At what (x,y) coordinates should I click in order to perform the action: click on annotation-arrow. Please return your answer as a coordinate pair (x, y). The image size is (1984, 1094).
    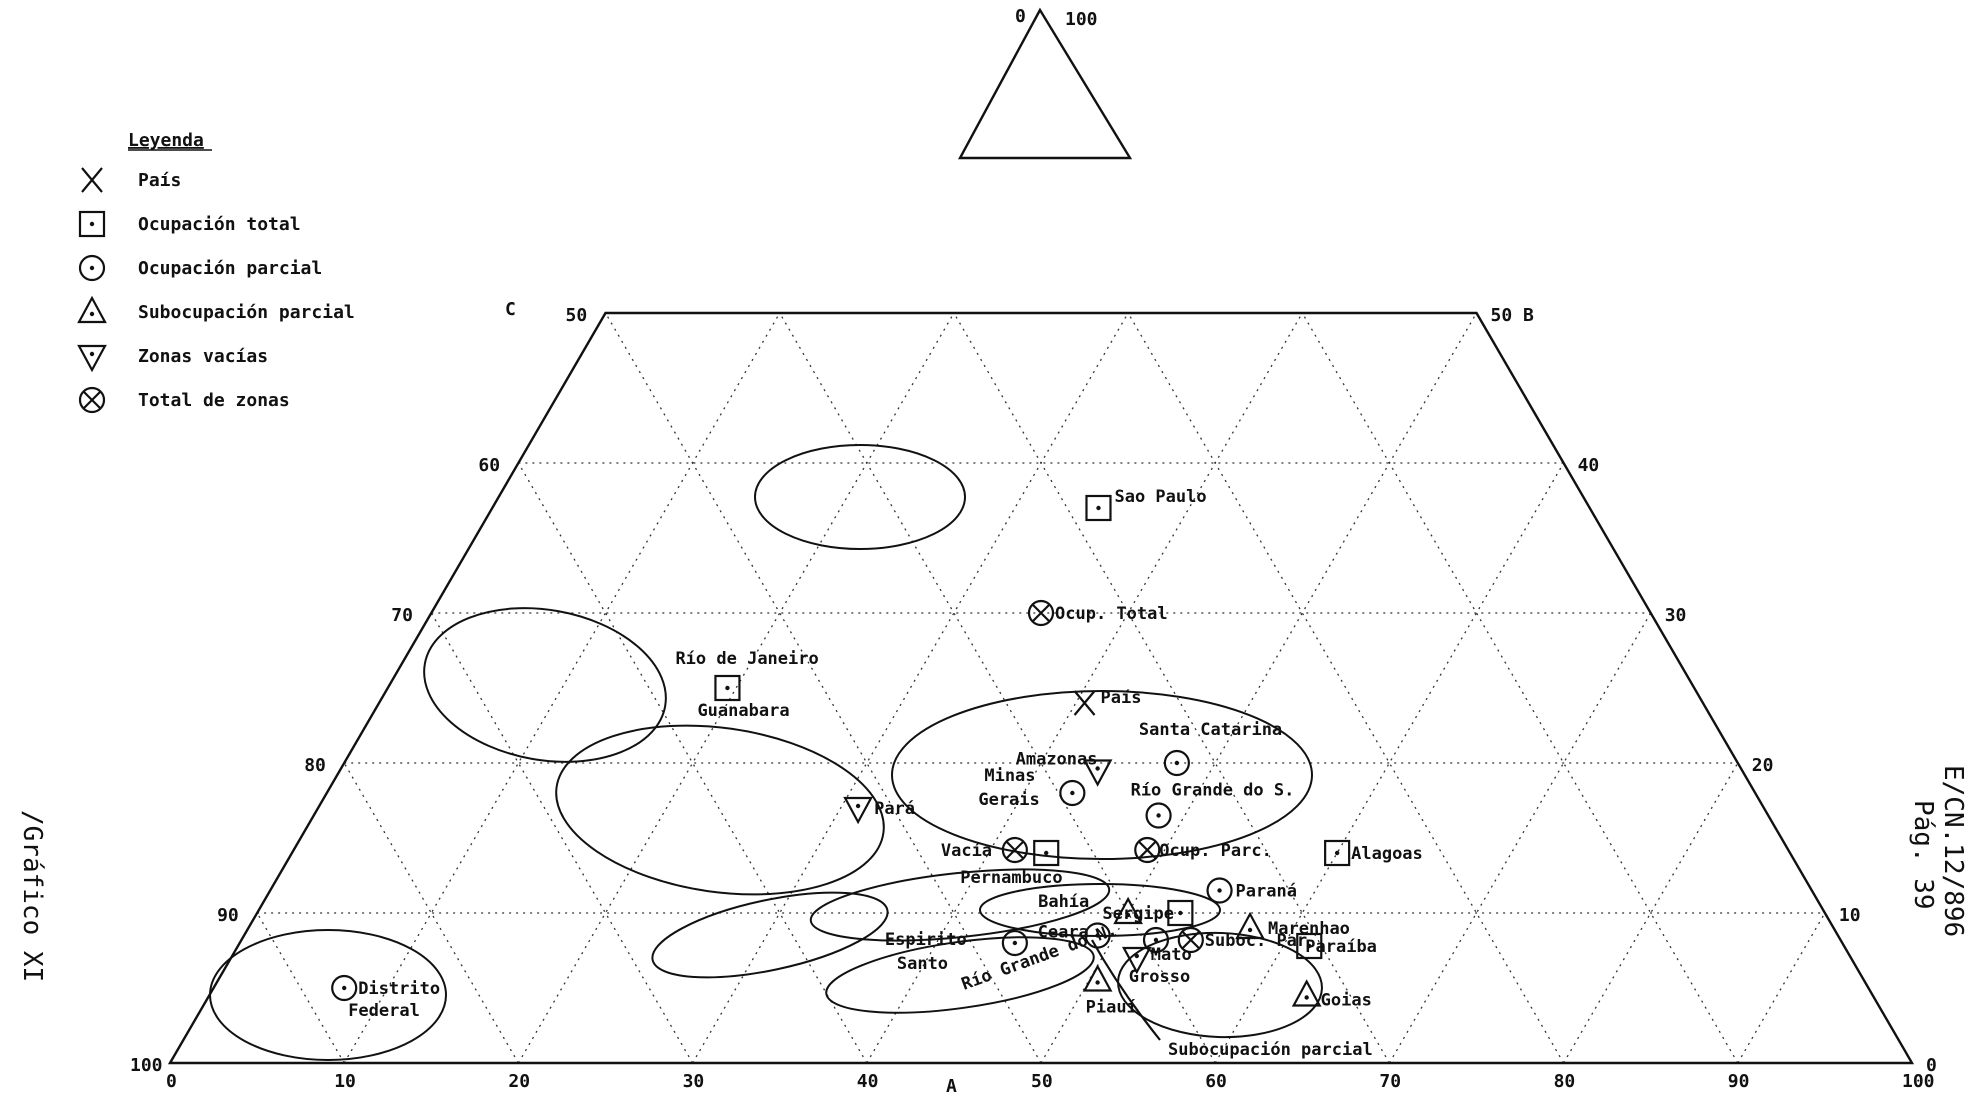
    Looking at the image, I should click on (1126, 990).